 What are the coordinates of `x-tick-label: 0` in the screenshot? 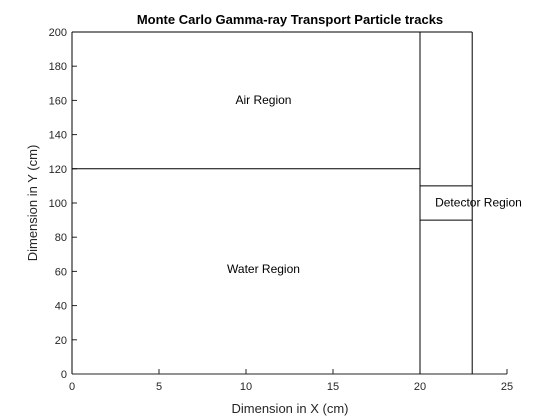 It's located at (72, 387).